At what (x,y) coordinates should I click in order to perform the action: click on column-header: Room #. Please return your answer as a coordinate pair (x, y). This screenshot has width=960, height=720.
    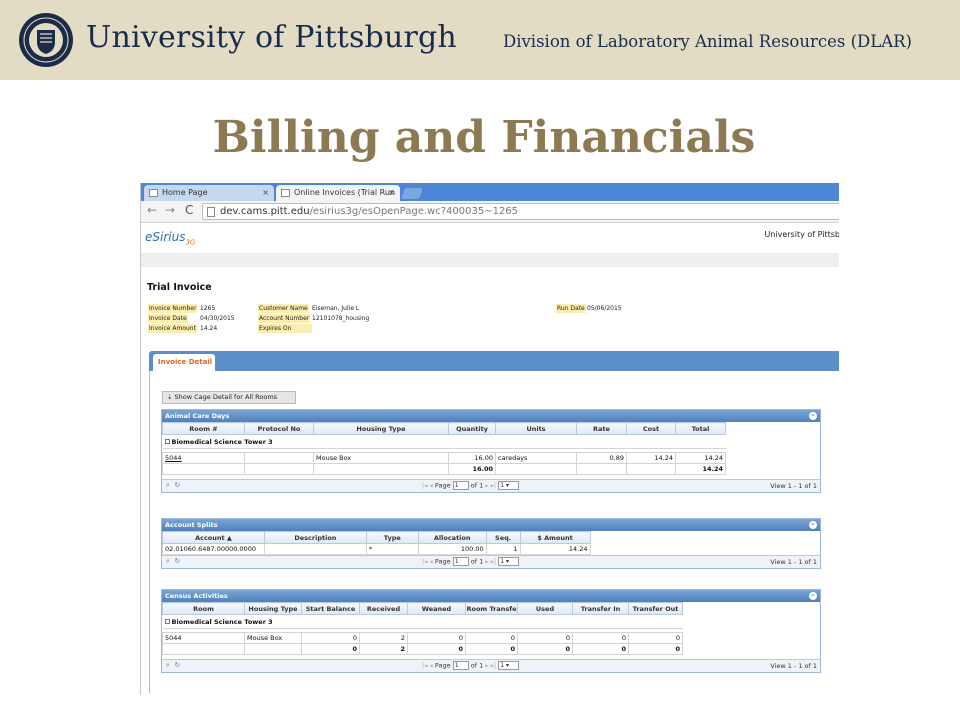
    Looking at the image, I should click on (203, 428).